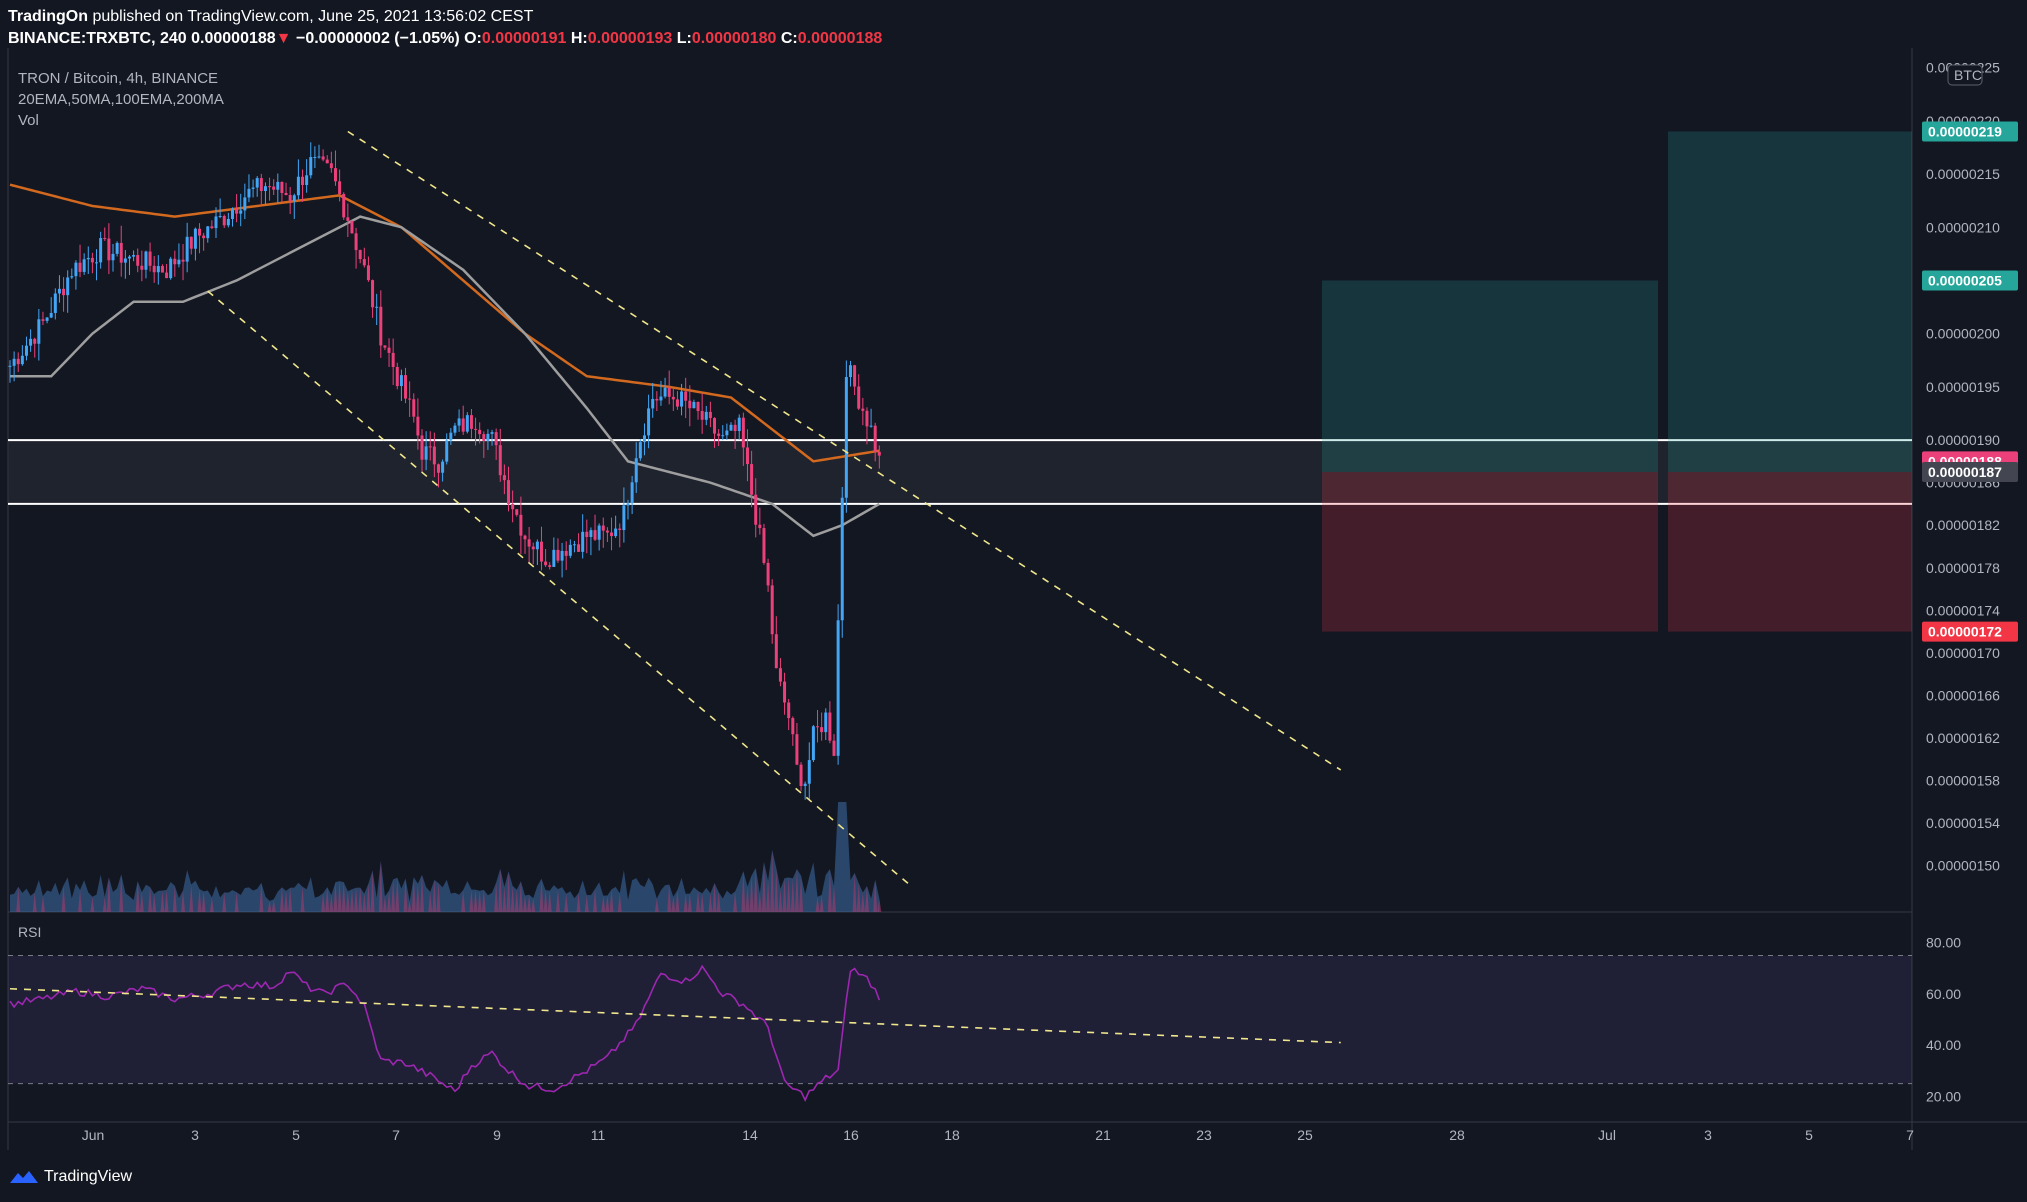 The height and width of the screenshot is (1202, 2027). I want to click on time-tick-label: 5, so click(1809, 1135).